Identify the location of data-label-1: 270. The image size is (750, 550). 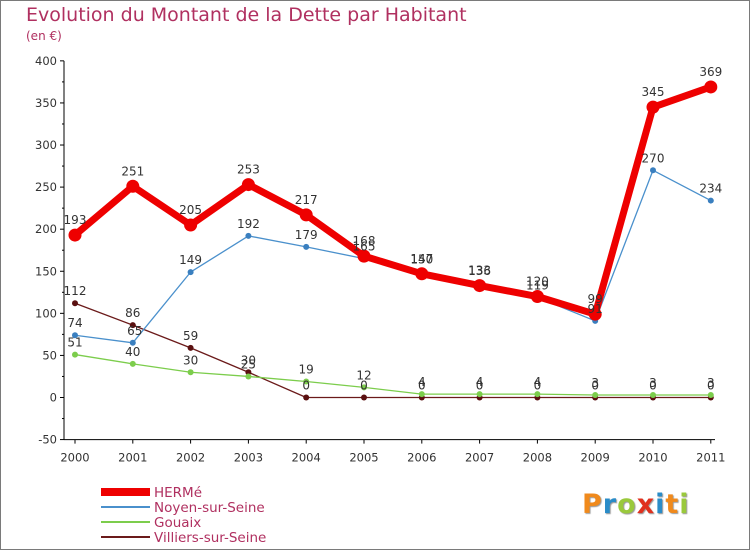
(653, 158).